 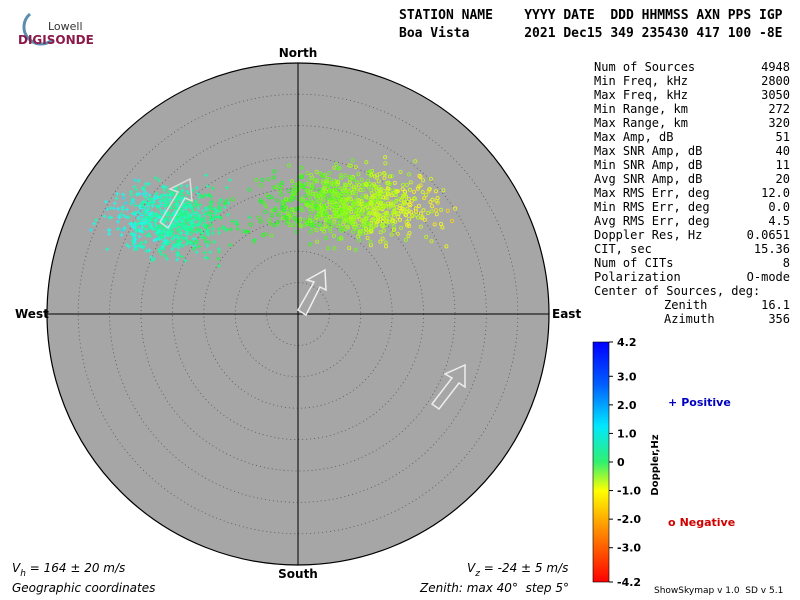 What do you see at coordinates (517, 570) in the screenshot?
I see `vz: Vz = -24 ± 5 m/s` at bounding box center [517, 570].